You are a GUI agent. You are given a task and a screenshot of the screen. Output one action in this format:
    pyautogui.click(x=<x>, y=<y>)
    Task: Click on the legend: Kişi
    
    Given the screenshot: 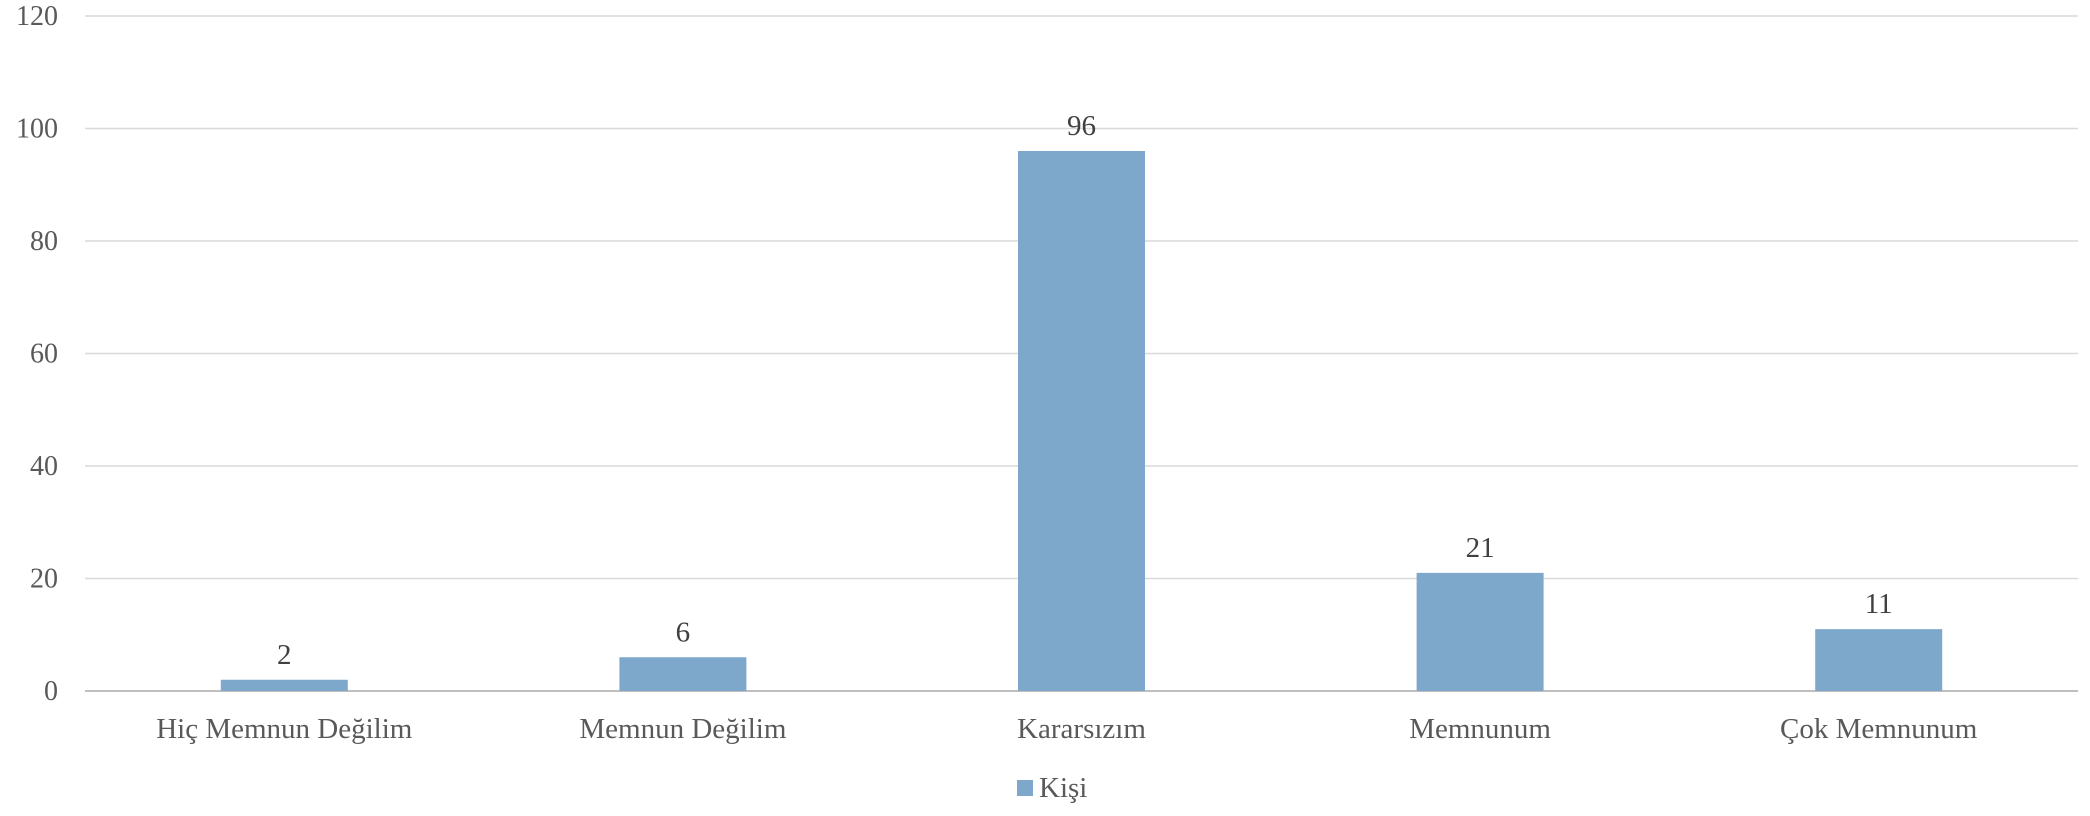 What is the action you would take?
    pyautogui.click(x=1052, y=788)
    